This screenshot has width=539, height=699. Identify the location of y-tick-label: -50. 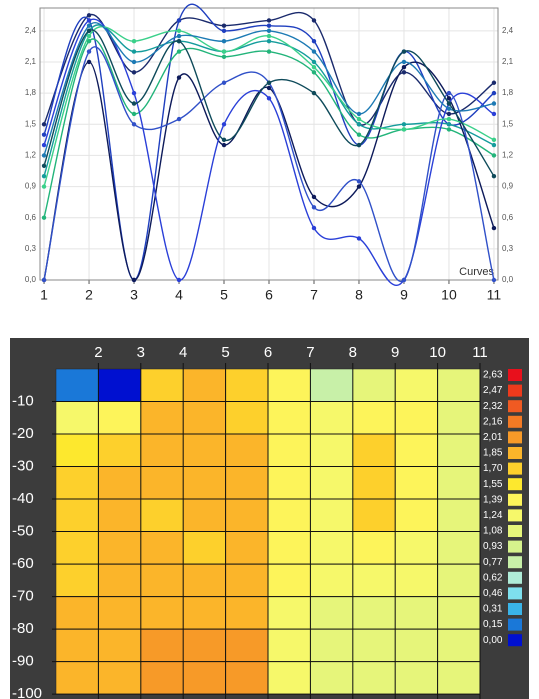
(23, 531).